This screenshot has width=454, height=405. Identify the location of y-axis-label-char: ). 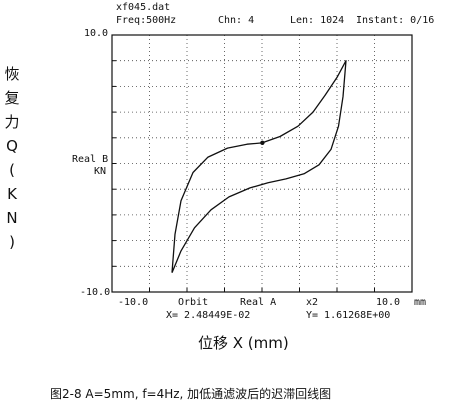
(12, 242).